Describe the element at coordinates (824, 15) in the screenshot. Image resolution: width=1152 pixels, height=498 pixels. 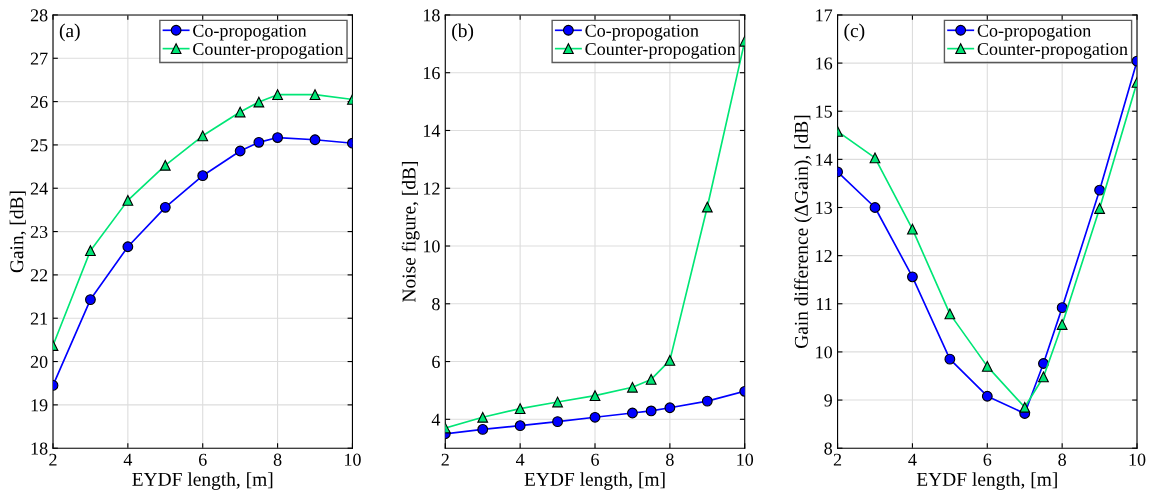
I see `y-tick-label: 17` at that location.